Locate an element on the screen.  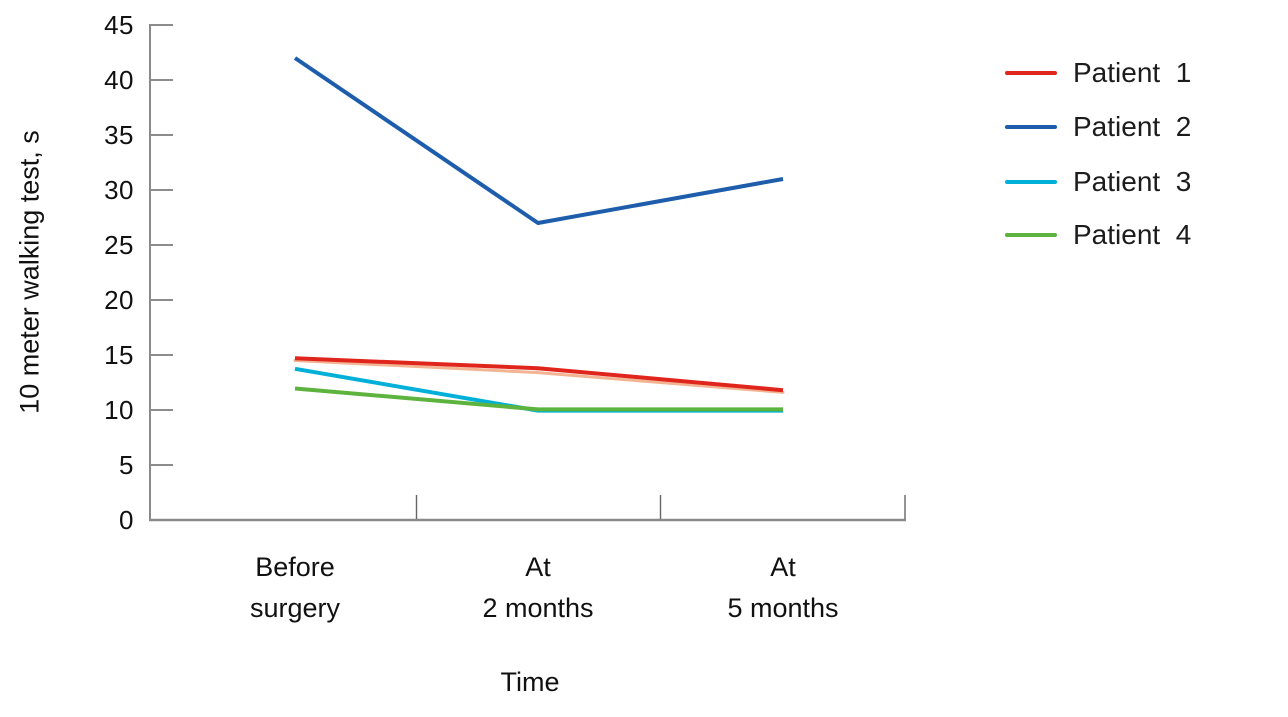
y-tick-label: 15 is located at coordinates (119, 355).